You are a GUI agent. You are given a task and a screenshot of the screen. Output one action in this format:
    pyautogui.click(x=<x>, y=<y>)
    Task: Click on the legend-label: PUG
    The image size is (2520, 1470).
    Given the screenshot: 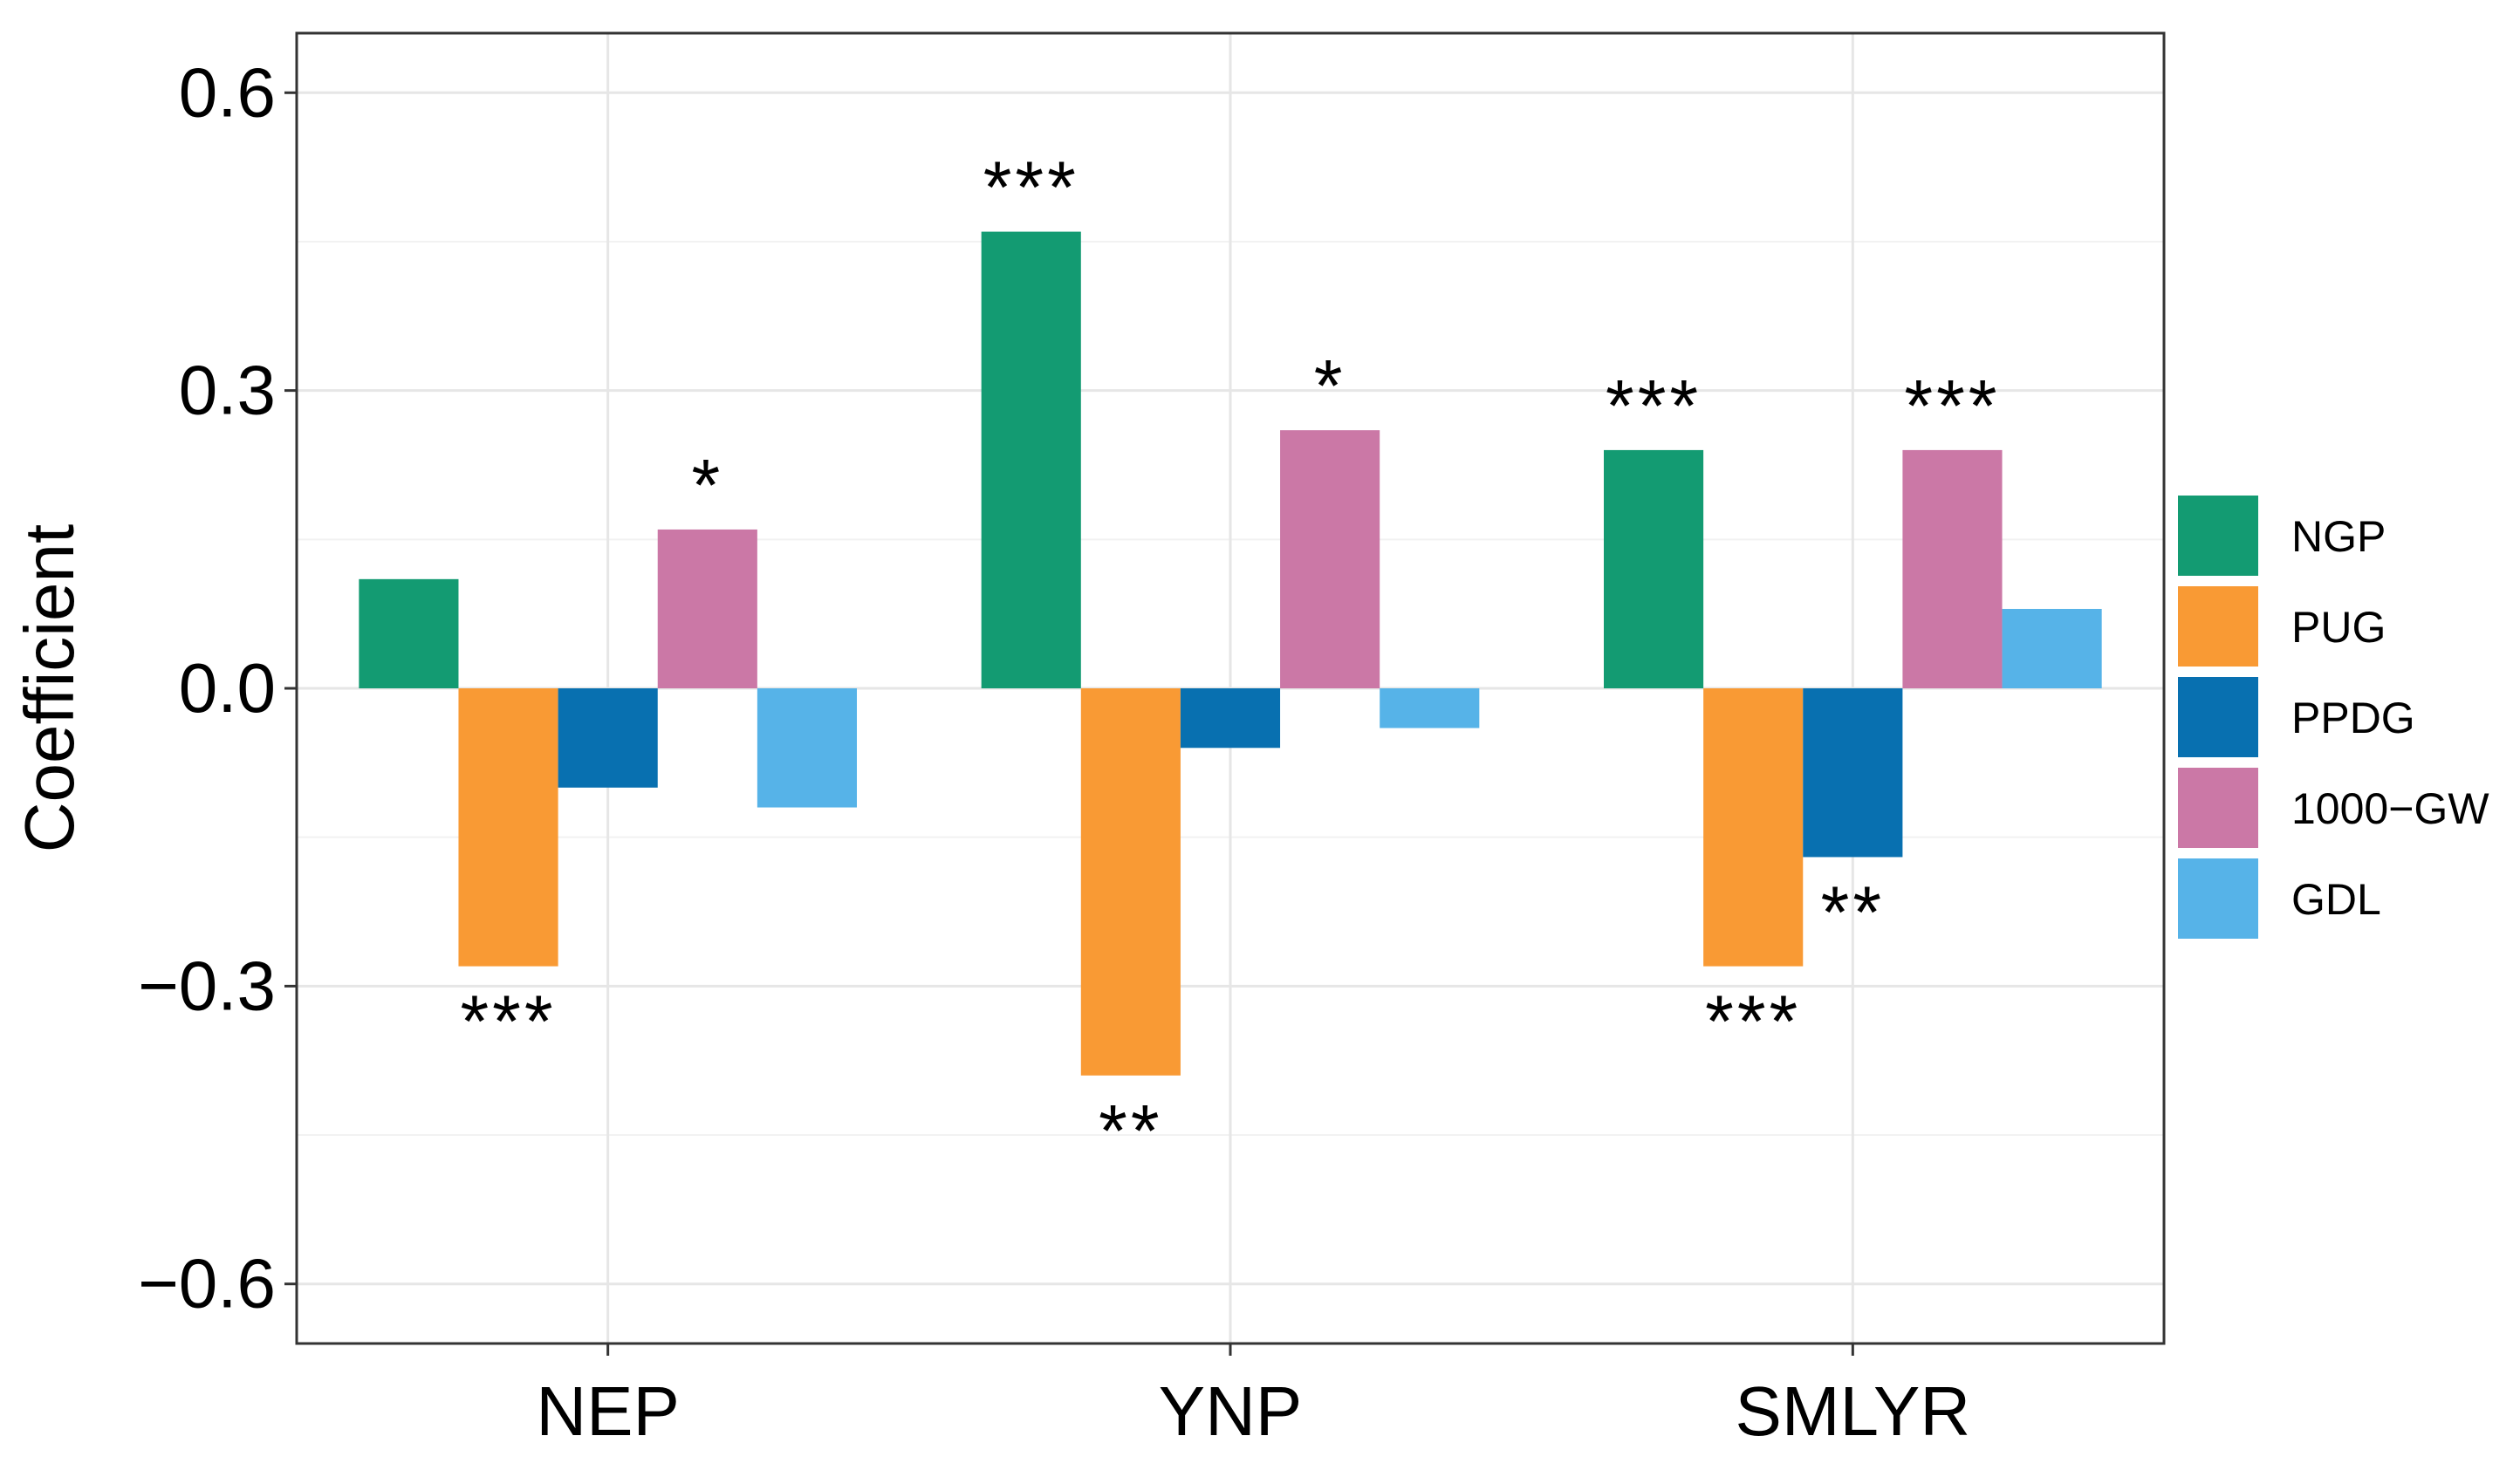 What is the action you would take?
    pyautogui.click(x=2338, y=627)
    